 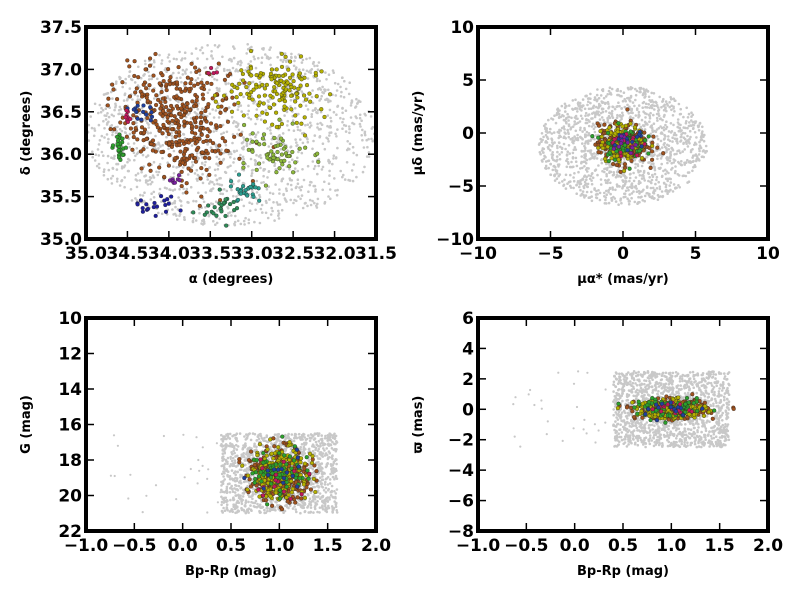 I want to click on x-tick-label: 35.0, so click(x=86, y=254).